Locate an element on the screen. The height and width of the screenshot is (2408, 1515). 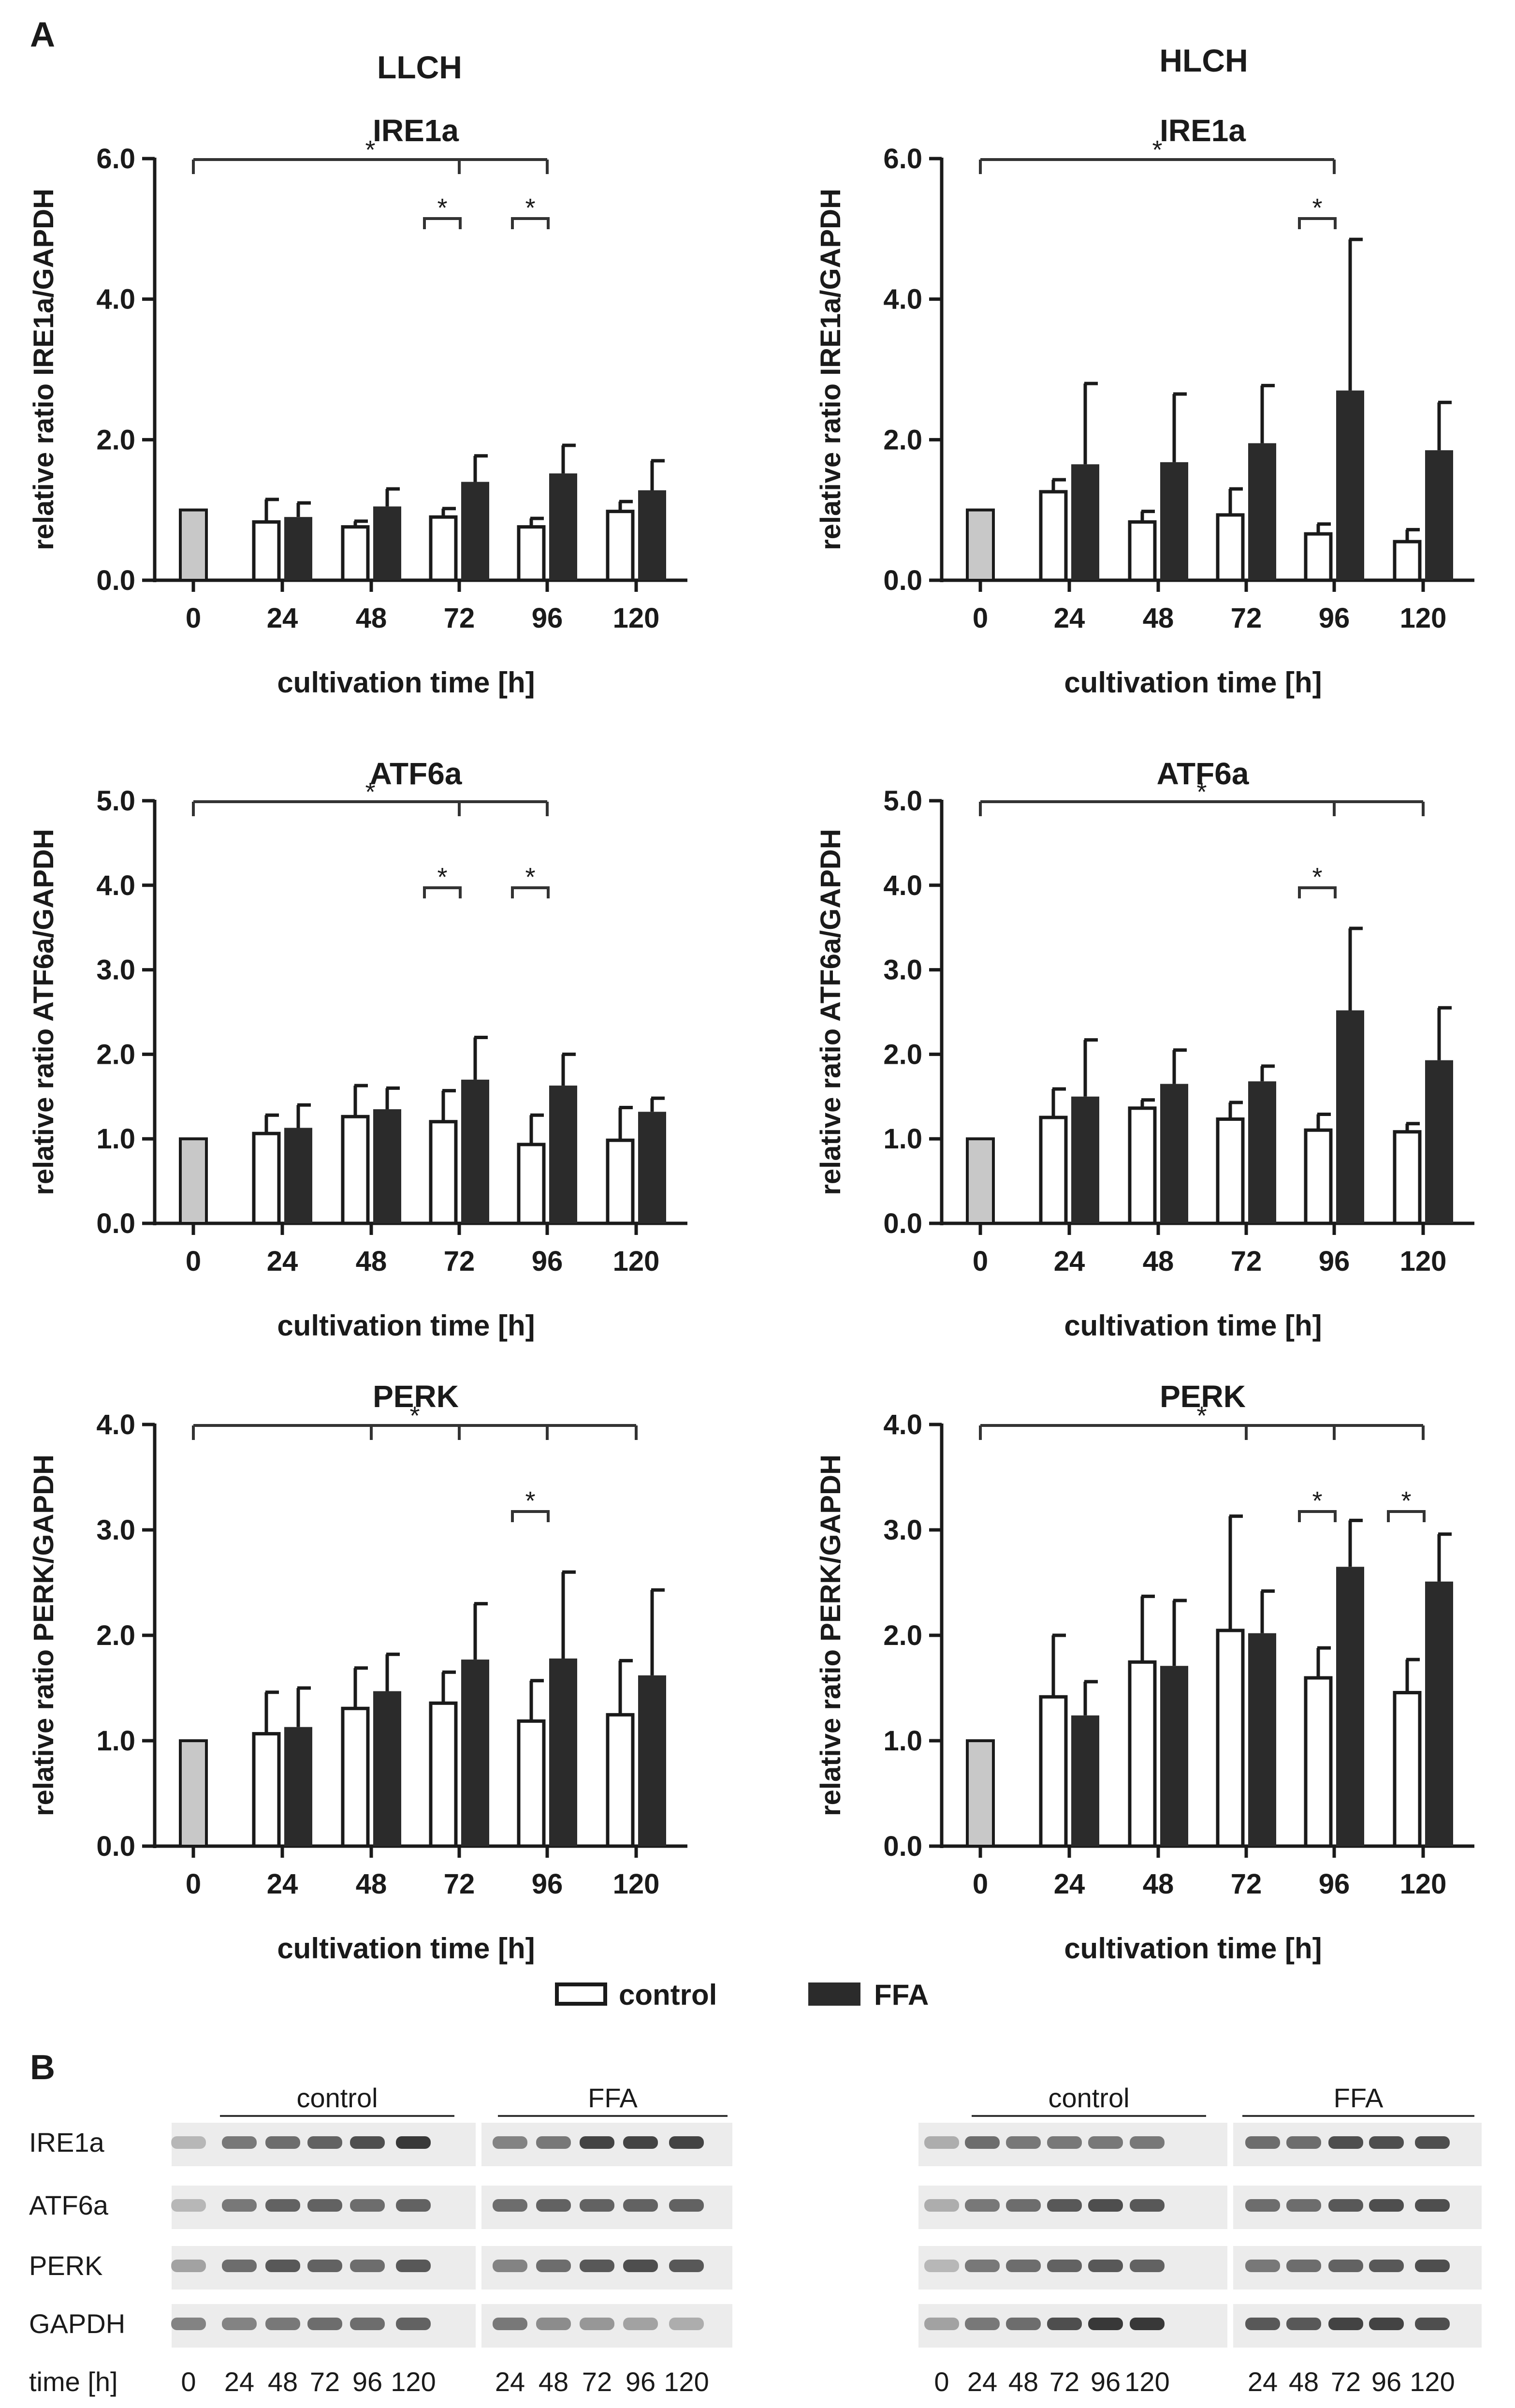
y-axis-label: relative ratio PERK/GAPDH is located at coordinates (831, 1635).